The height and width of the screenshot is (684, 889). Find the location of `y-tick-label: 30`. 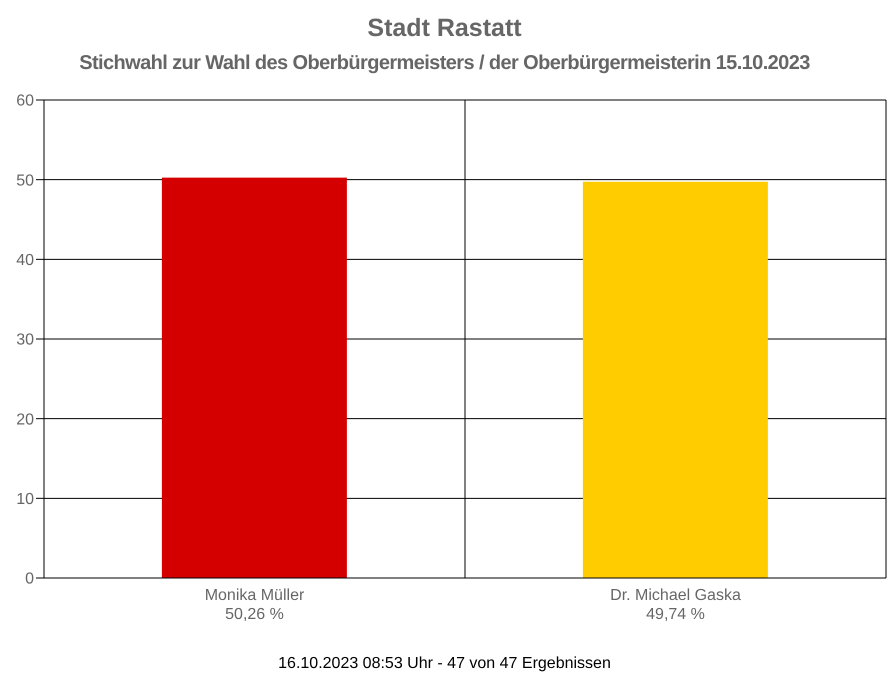

y-tick-label: 30 is located at coordinates (25, 340).